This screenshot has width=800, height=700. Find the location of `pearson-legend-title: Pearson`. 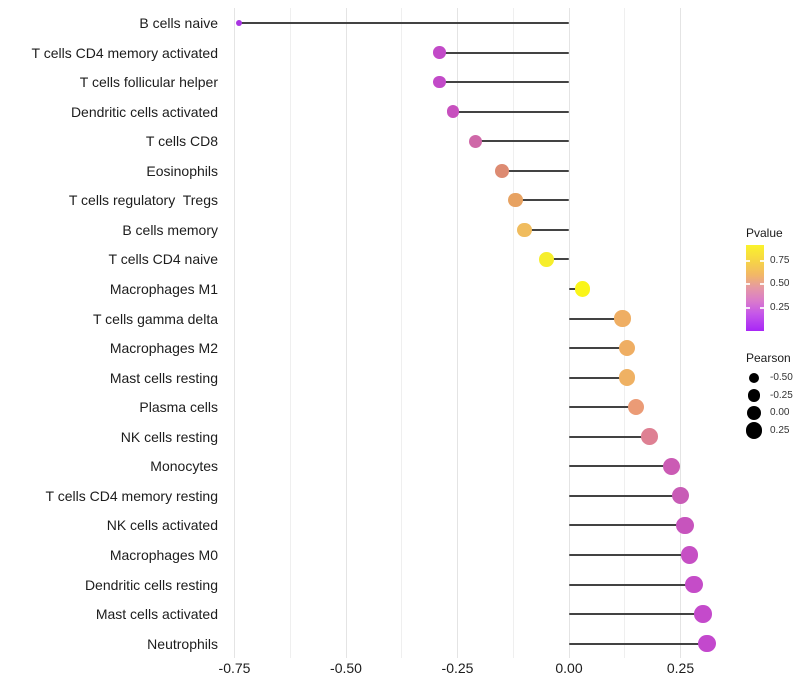

pearson-legend-title: Pearson is located at coordinates (768, 358).